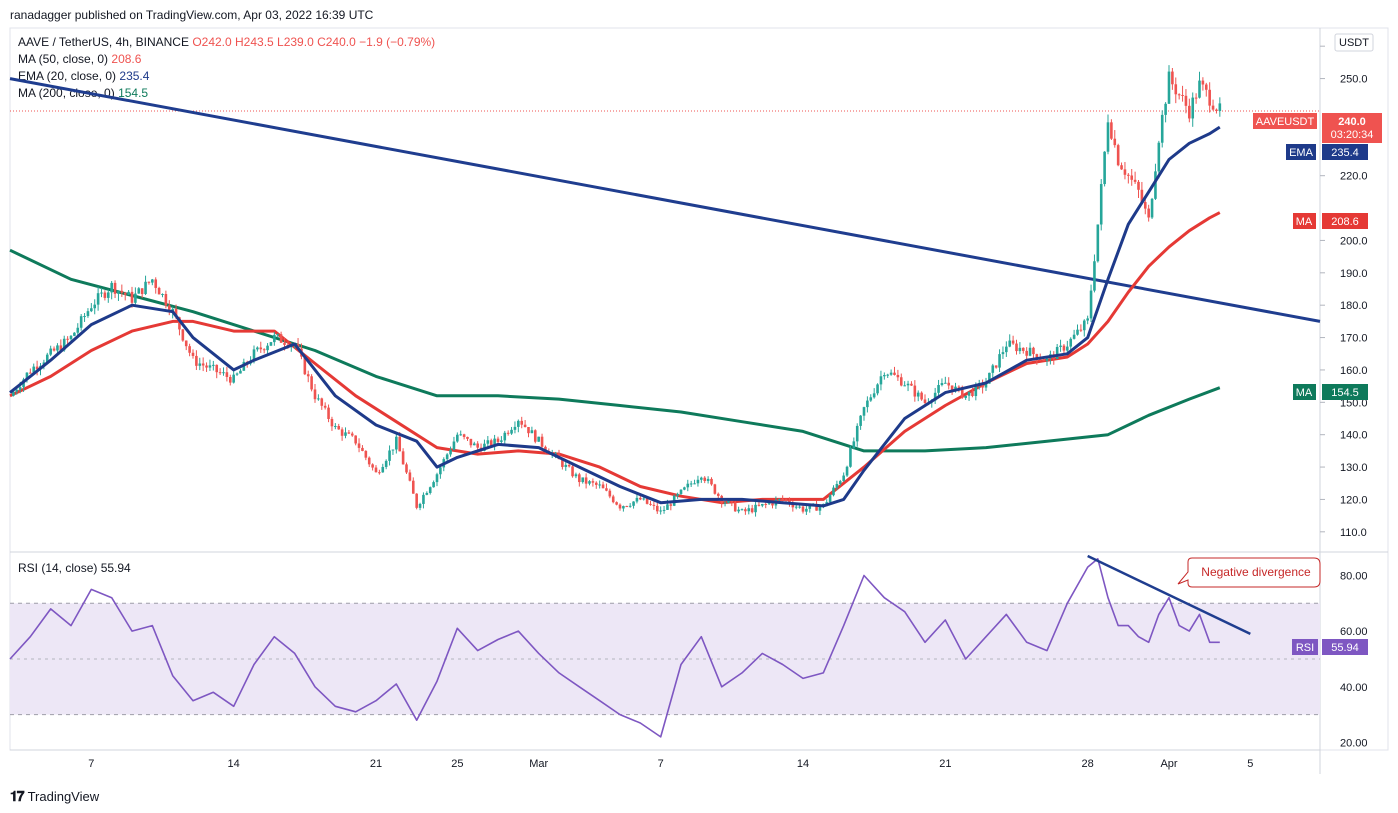 Image resolution: width=1398 pixels, height=813 pixels. I want to click on legend-ma50-row: MA (50, close, 0) 208.6, so click(79, 59).